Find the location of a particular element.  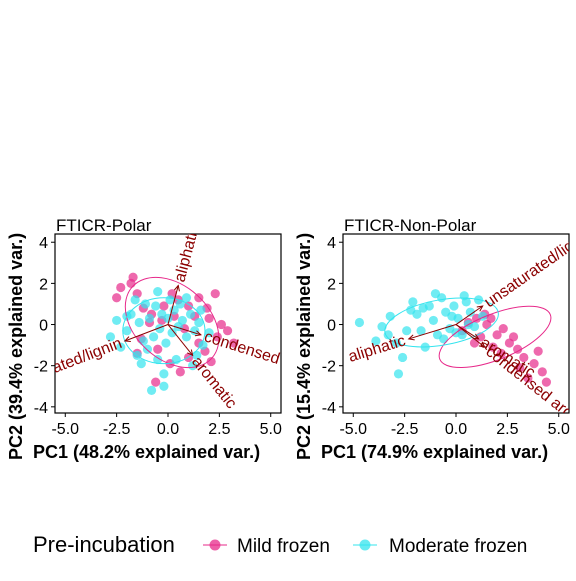

legend-label-mild-frozen: Mild frozen is located at coordinates (283, 546).